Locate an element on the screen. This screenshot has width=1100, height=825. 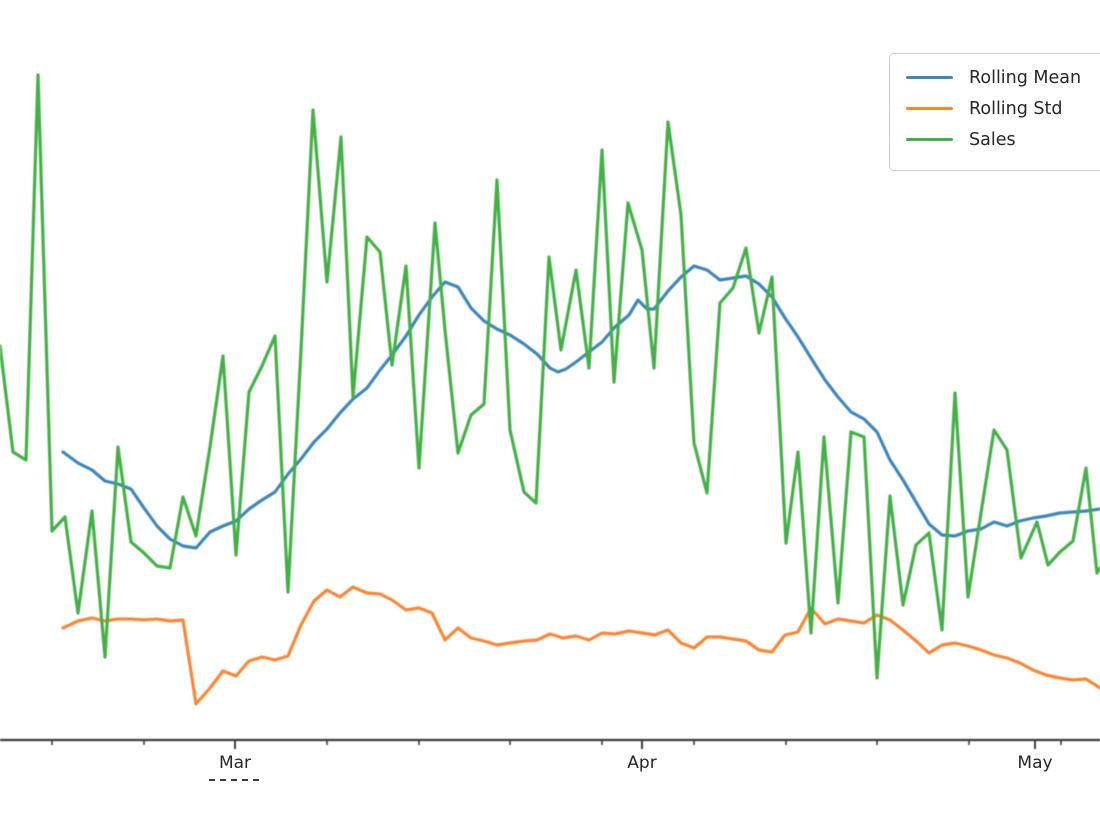
x-axis is located at coordinates (550, 743).